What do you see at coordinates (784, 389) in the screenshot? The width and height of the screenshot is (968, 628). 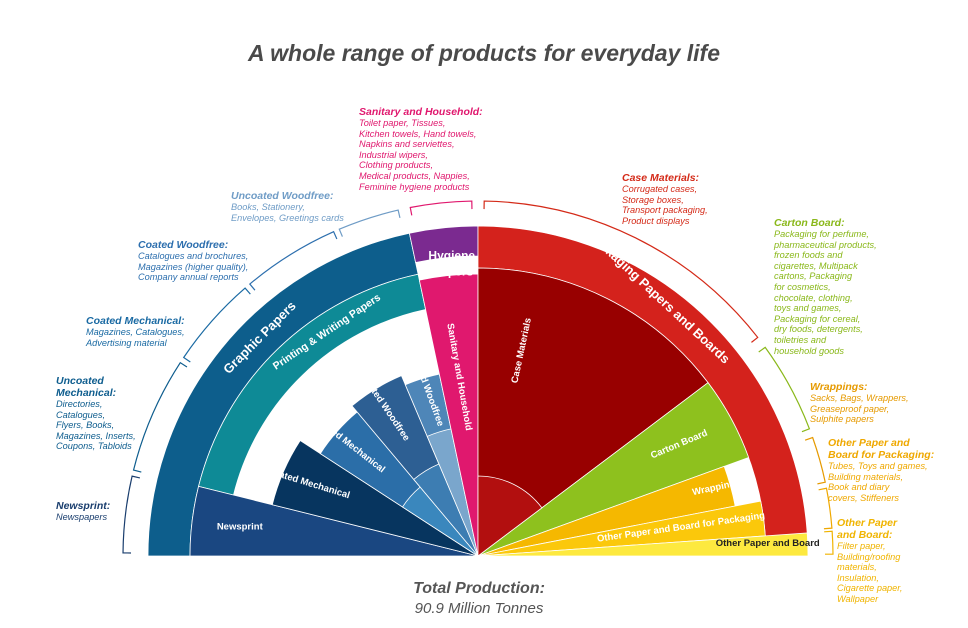 I see `carton-board-bracket` at bounding box center [784, 389].